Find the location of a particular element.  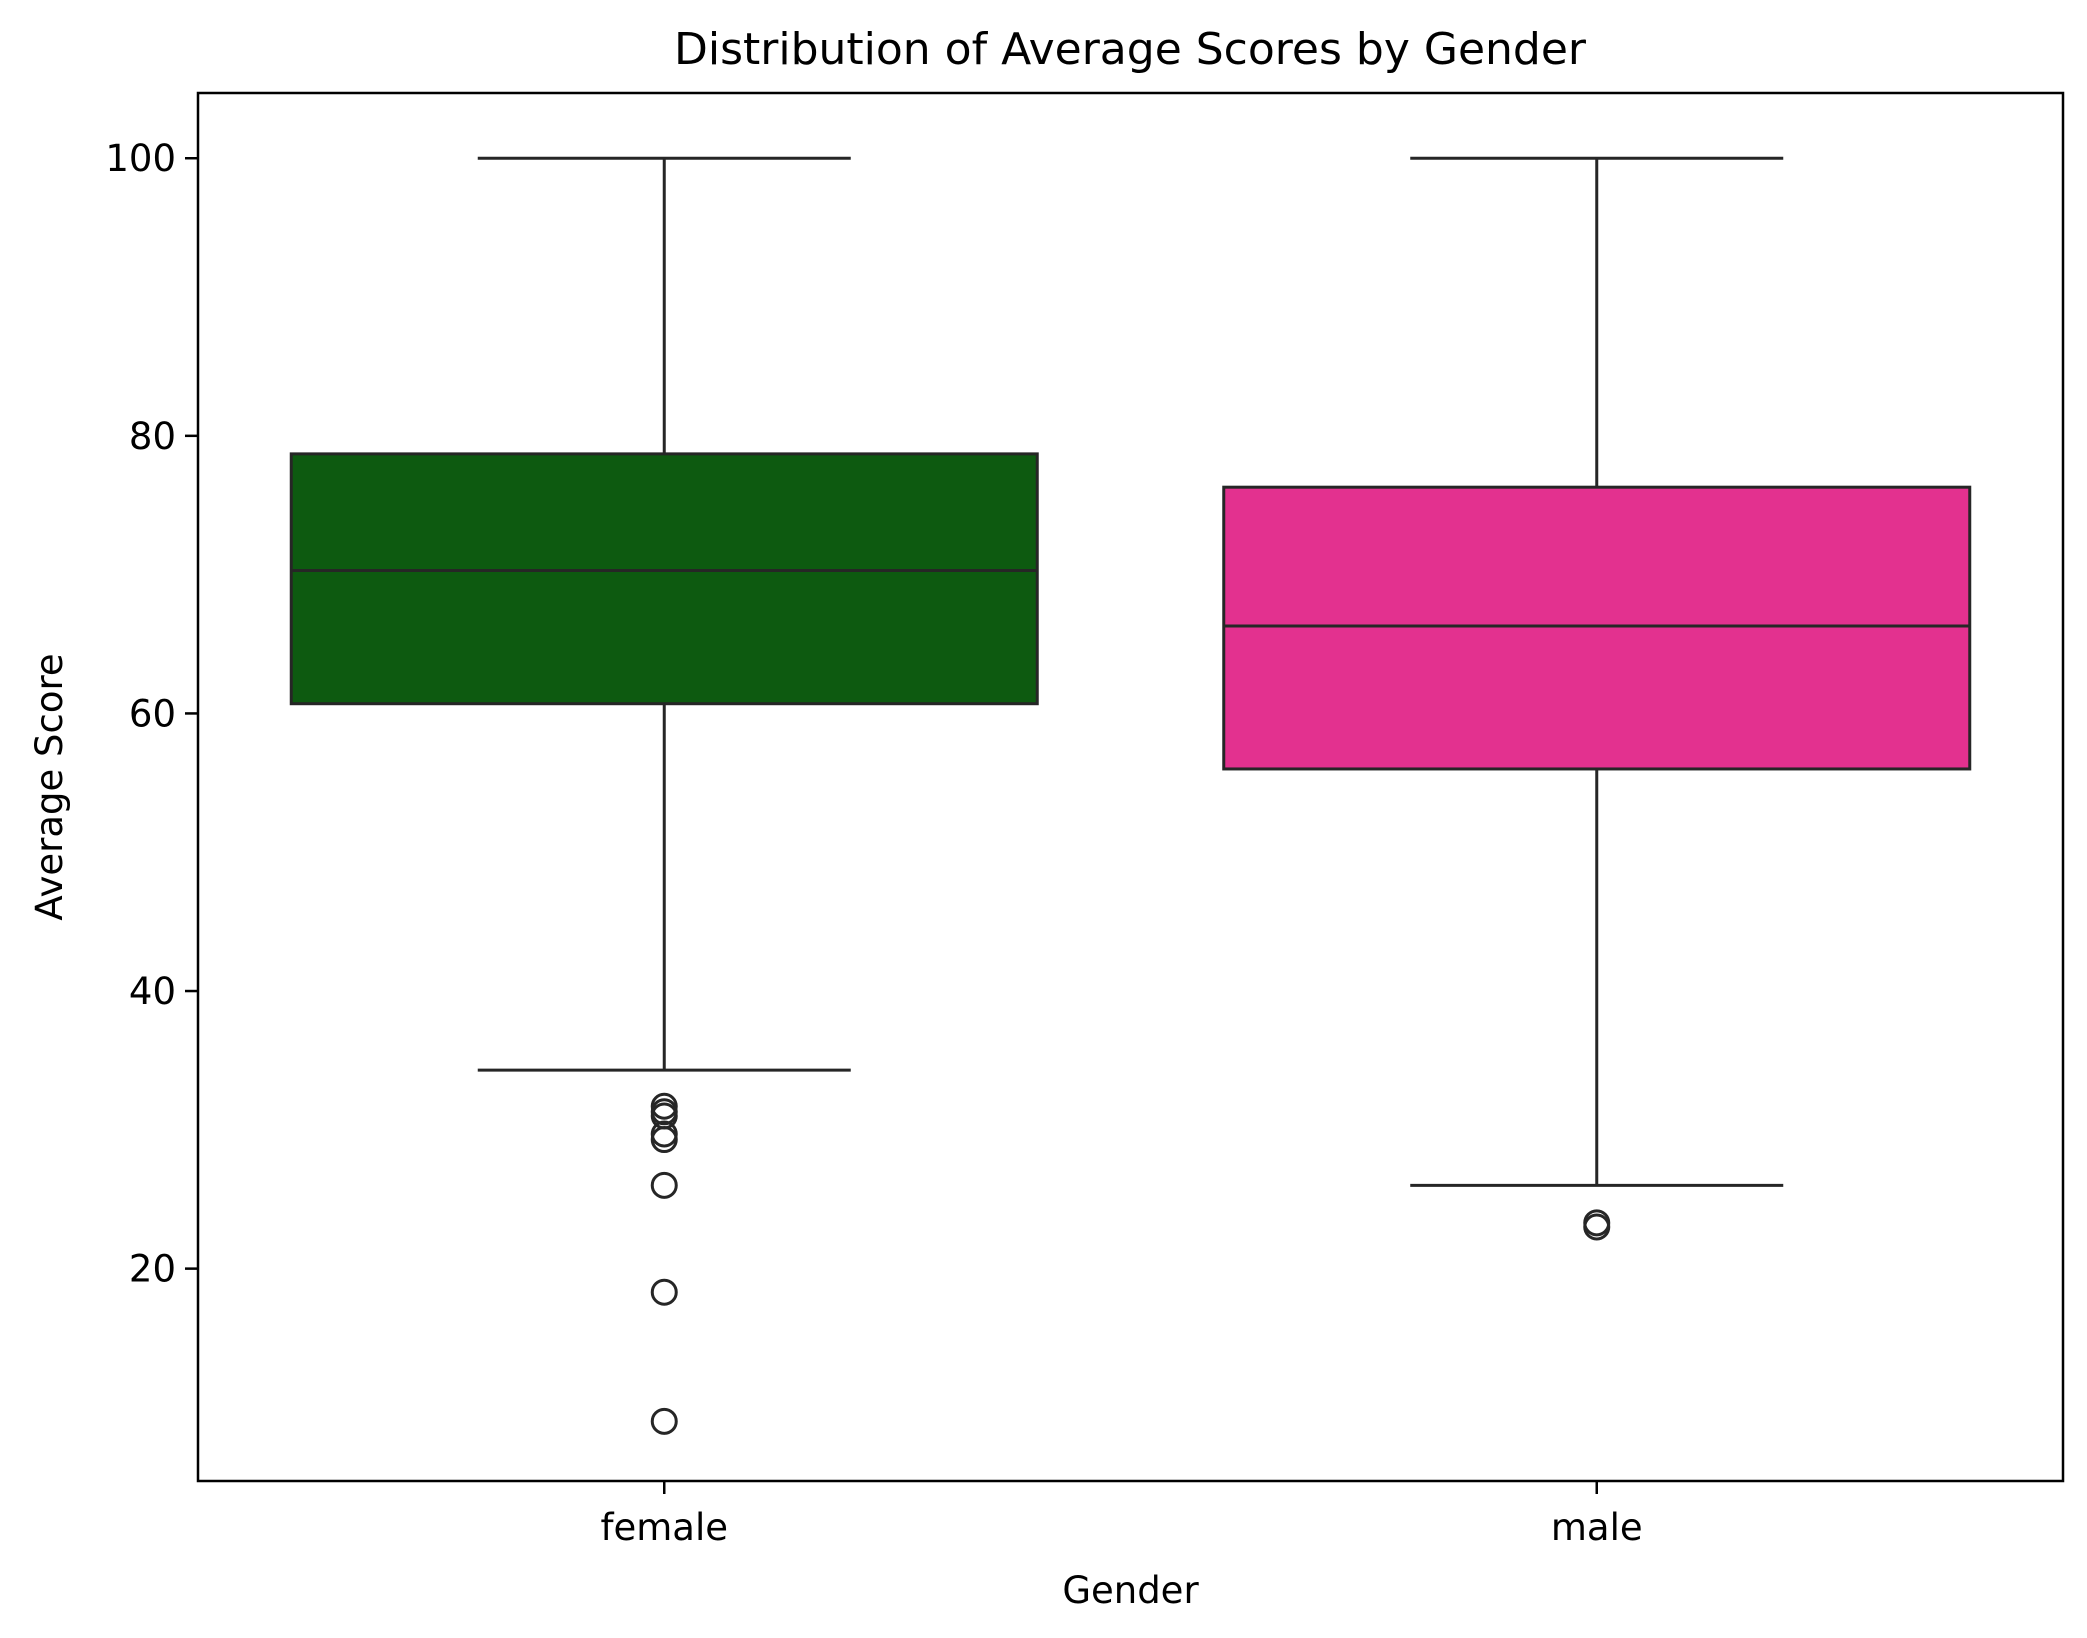

x-tick-label: female is located at coordinates (664, 1527).